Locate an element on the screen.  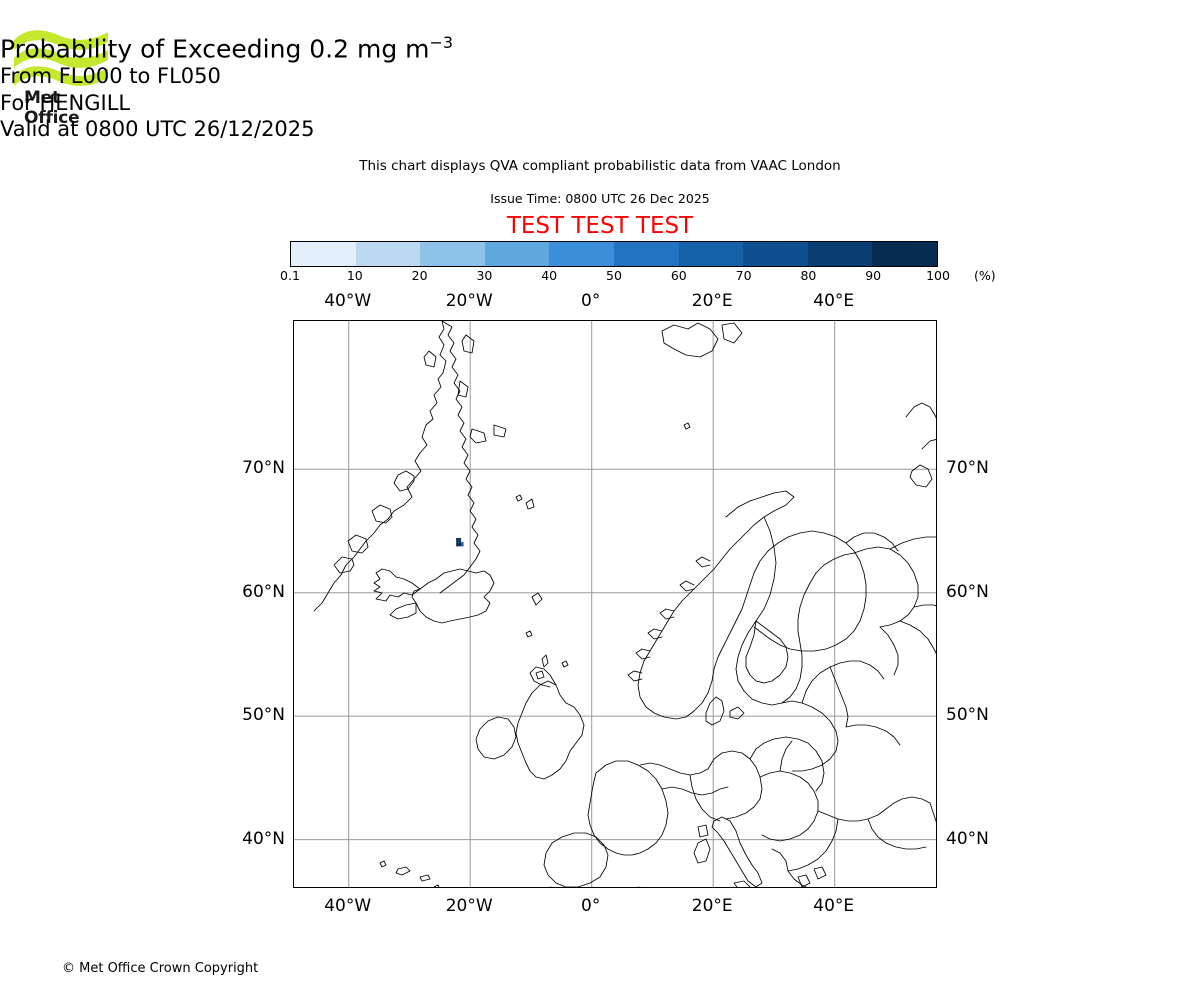
ash-probability-cells is located at coordinates (460, 542).